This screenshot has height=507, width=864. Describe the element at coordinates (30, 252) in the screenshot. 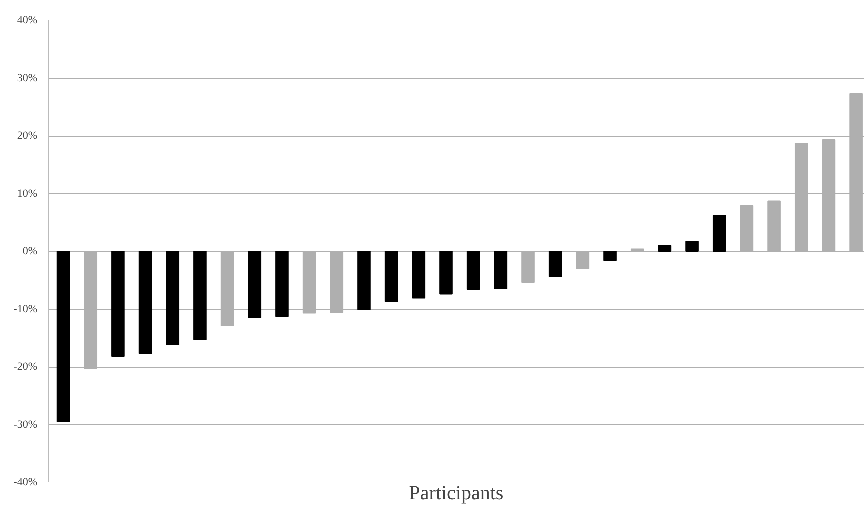

I see `y-tick-label: 0%` at that location.